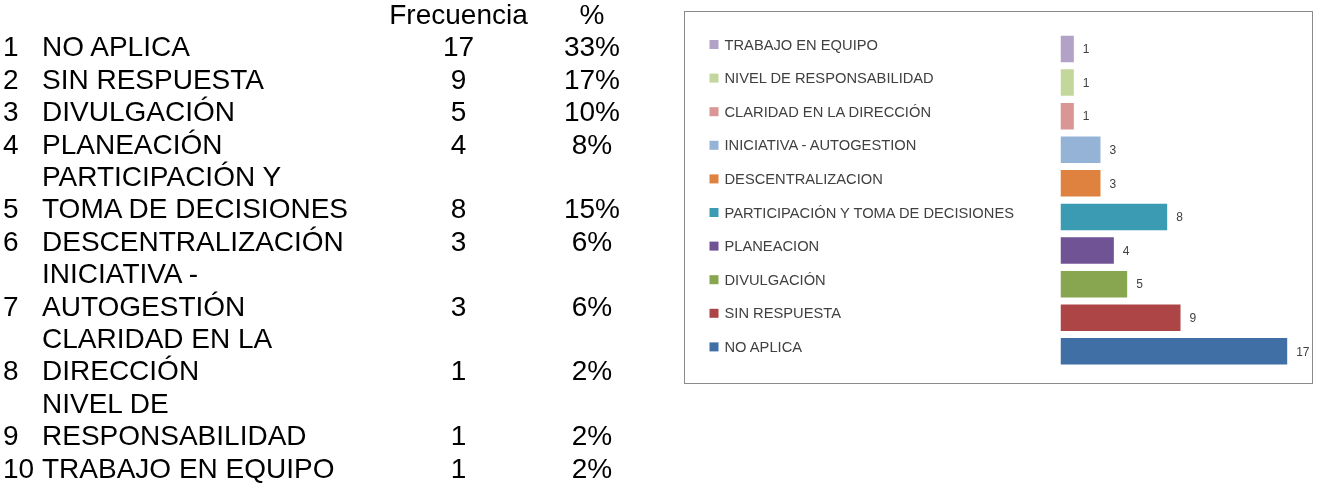  What do you see at coordinates (827, 111) in the screenshot?
I see `y-tick-label: CLARIDAD EN LA DIRECCIÓN` at bounding box center [827, 111].